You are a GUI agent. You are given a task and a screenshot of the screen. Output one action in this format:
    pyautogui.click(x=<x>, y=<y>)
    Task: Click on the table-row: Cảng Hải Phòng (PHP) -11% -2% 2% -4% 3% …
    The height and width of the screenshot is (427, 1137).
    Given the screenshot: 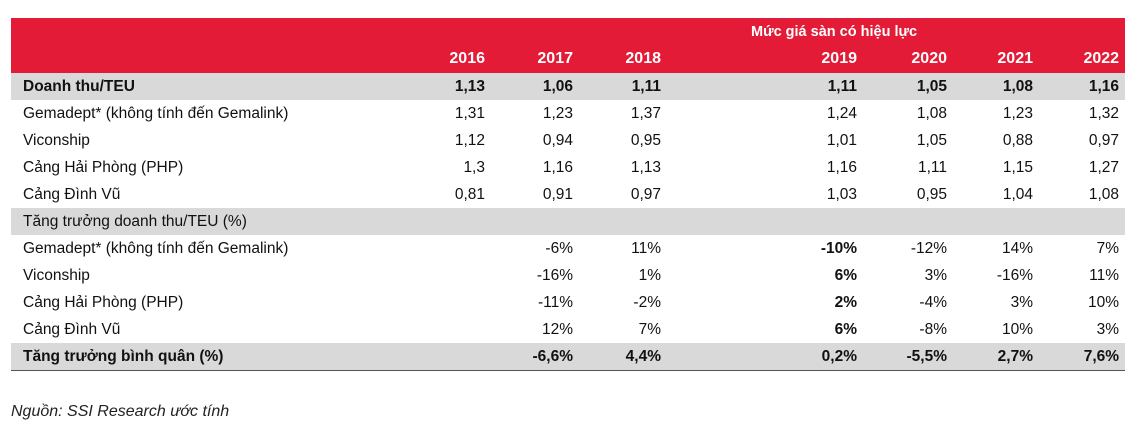 What is the action you would take?
    pyautogui.click(x=568, y=302)
    